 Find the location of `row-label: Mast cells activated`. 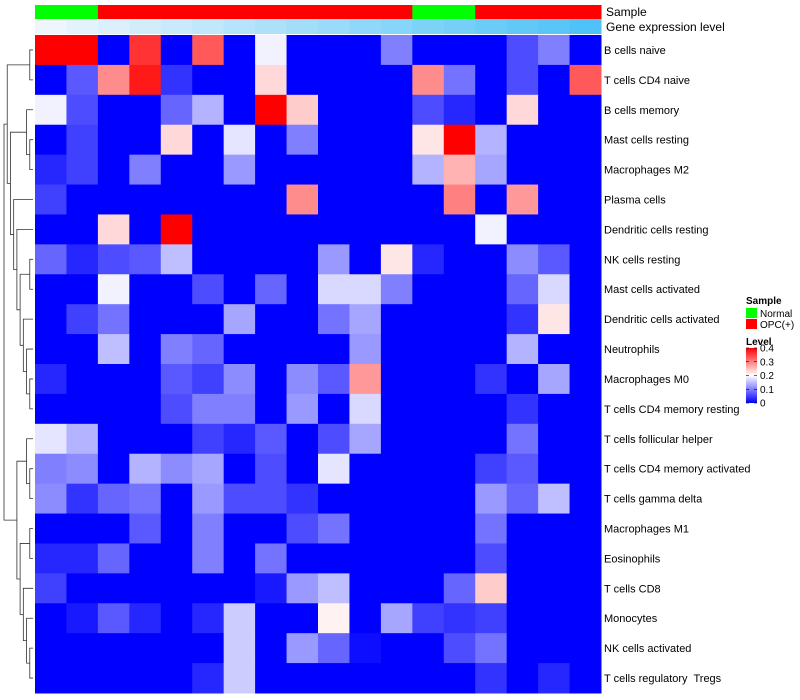

row-label: Mast cells activated is located at coordinates (652, 290).